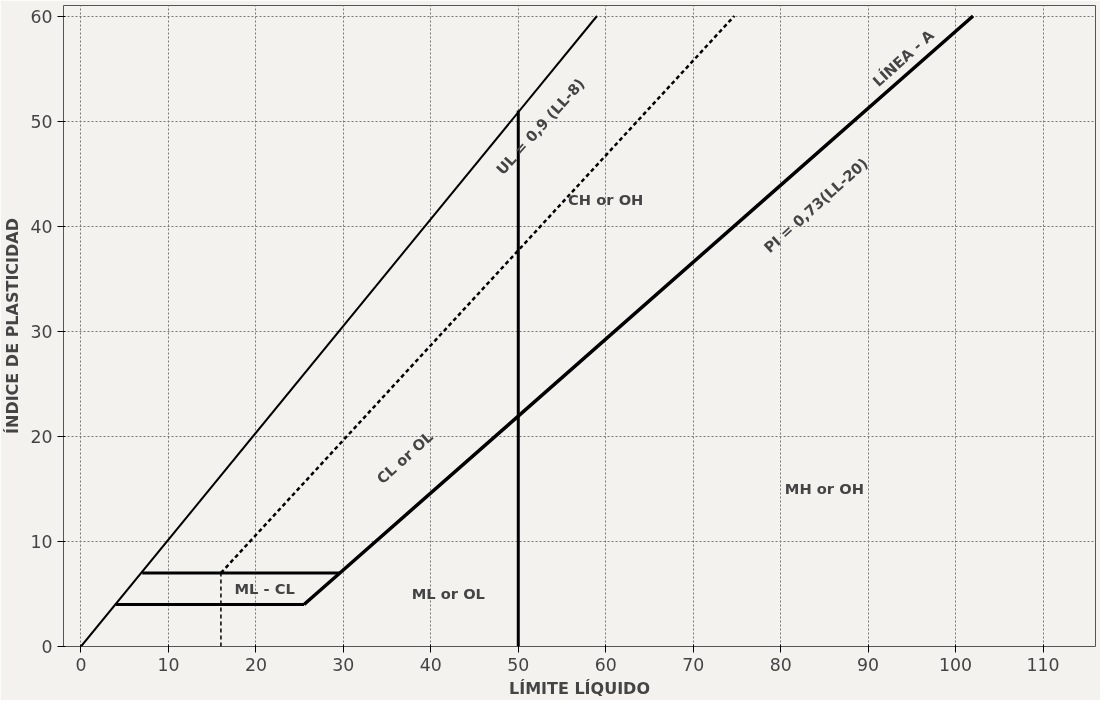  Describe the element at coordinates (430, 664) in the screenshot. I see `x-tick-label: 40` at that location.